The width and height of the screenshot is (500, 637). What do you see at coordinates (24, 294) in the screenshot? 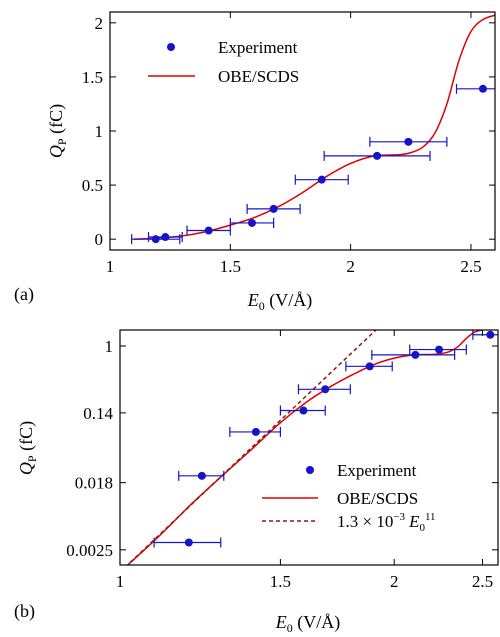
I see `panel-label-a: (a)` at bounding box center [24, 294].